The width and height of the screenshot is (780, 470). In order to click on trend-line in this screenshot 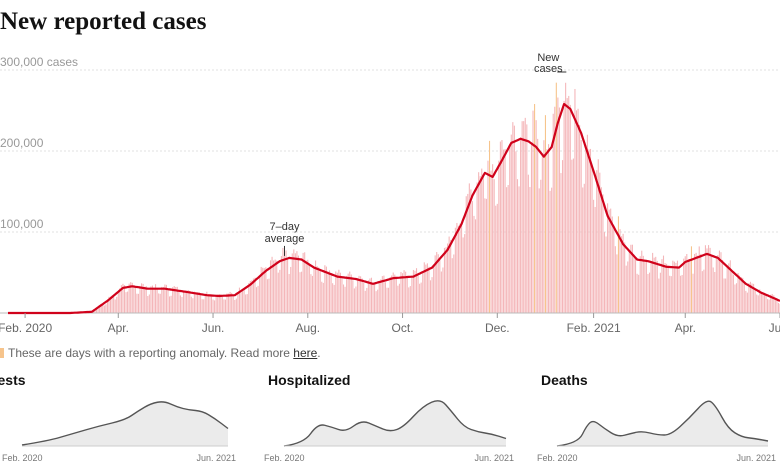, I will do `click(125, 423)`.